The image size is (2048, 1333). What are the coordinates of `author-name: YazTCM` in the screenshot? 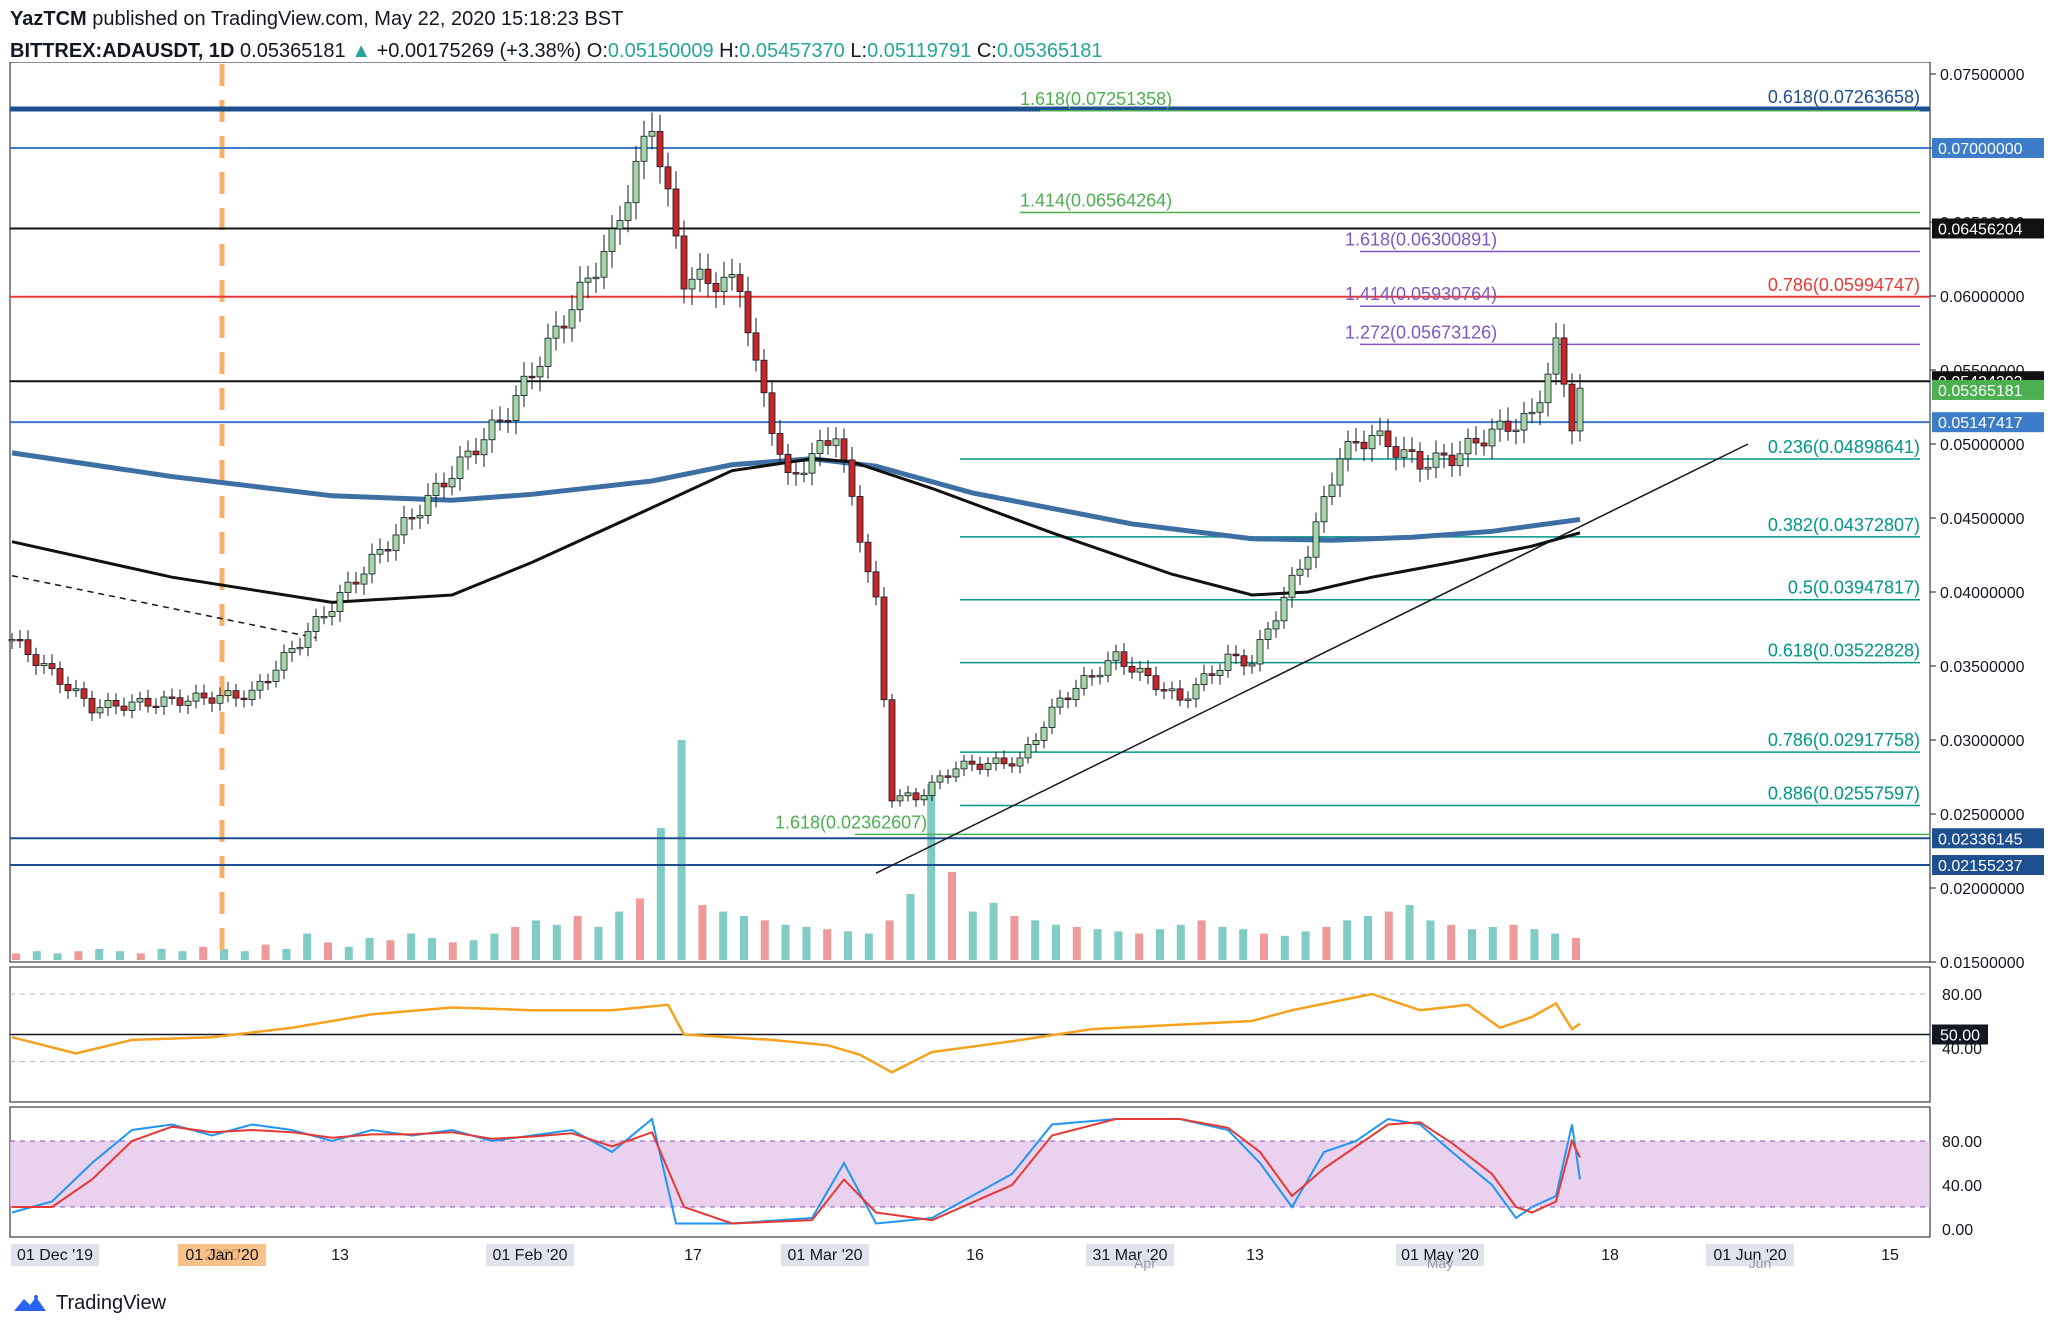 It's located at (48, 19).